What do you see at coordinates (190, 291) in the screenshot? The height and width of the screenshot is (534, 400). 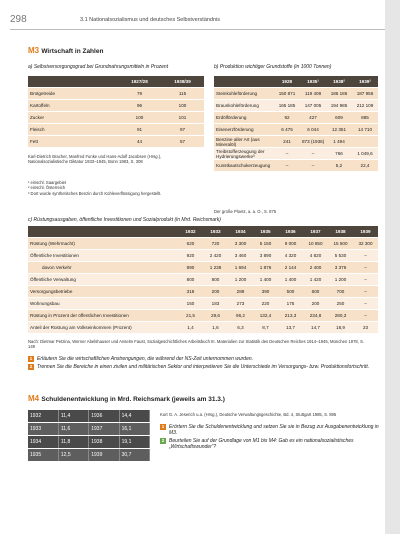 I see `table-cell: 318` at bounding box center [190, 291].